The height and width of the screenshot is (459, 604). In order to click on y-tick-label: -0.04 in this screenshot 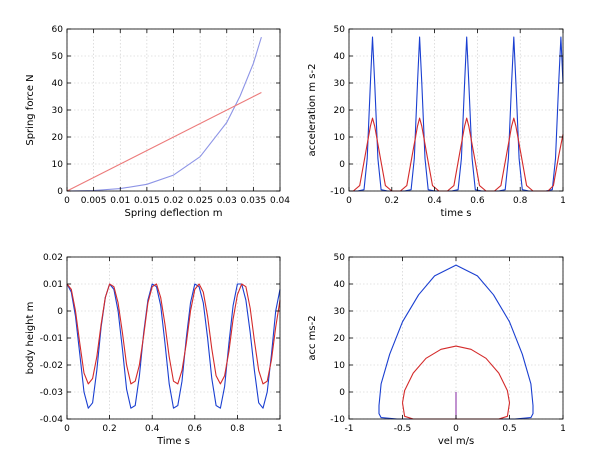, I will do `click(52, 420)`.